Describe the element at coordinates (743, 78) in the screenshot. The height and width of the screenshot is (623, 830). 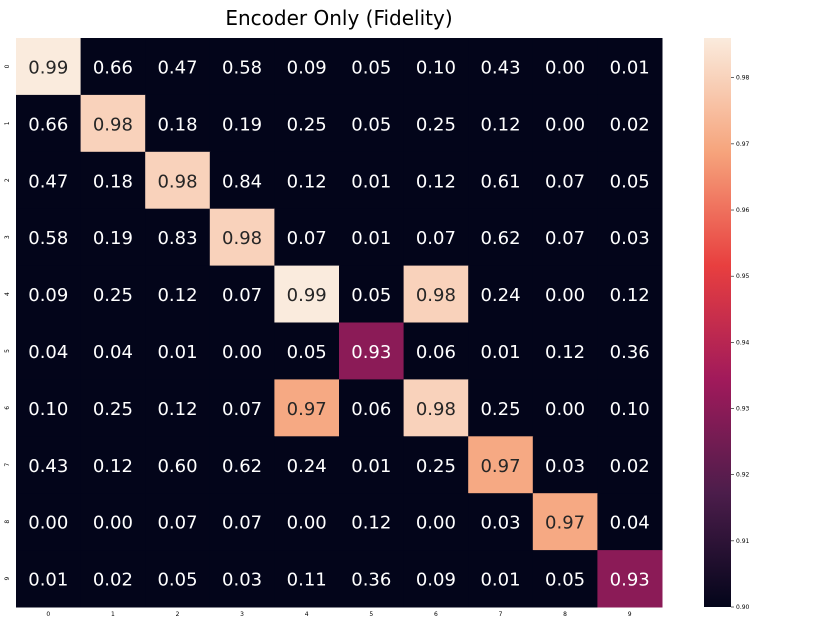
I see `colorbar-tick-label: 0.98` at that location.